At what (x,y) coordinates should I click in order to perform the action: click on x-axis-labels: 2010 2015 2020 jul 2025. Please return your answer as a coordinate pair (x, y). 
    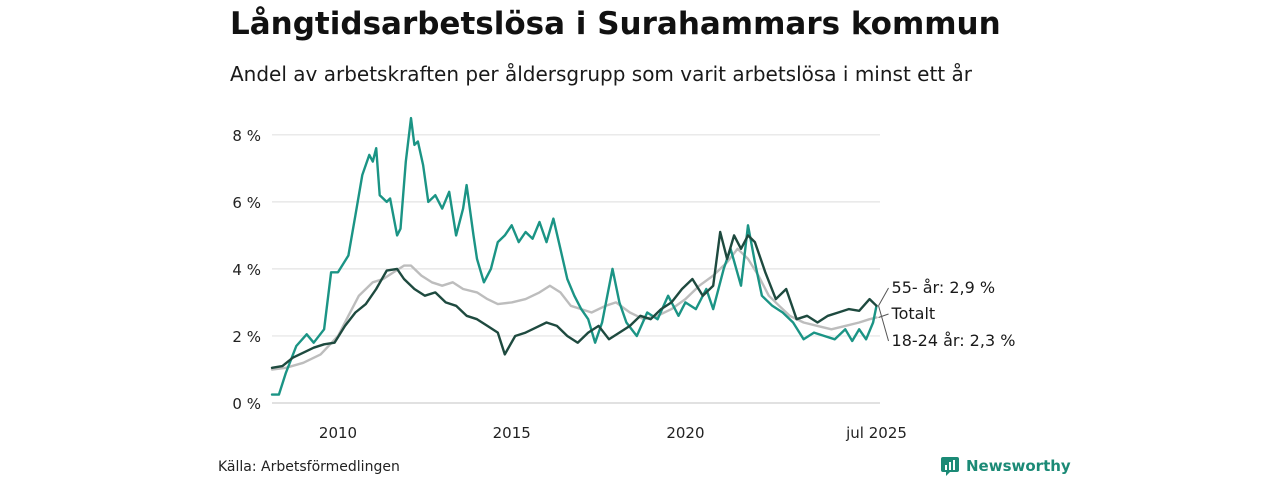
    Looking at the image, I should click on (613, 433).